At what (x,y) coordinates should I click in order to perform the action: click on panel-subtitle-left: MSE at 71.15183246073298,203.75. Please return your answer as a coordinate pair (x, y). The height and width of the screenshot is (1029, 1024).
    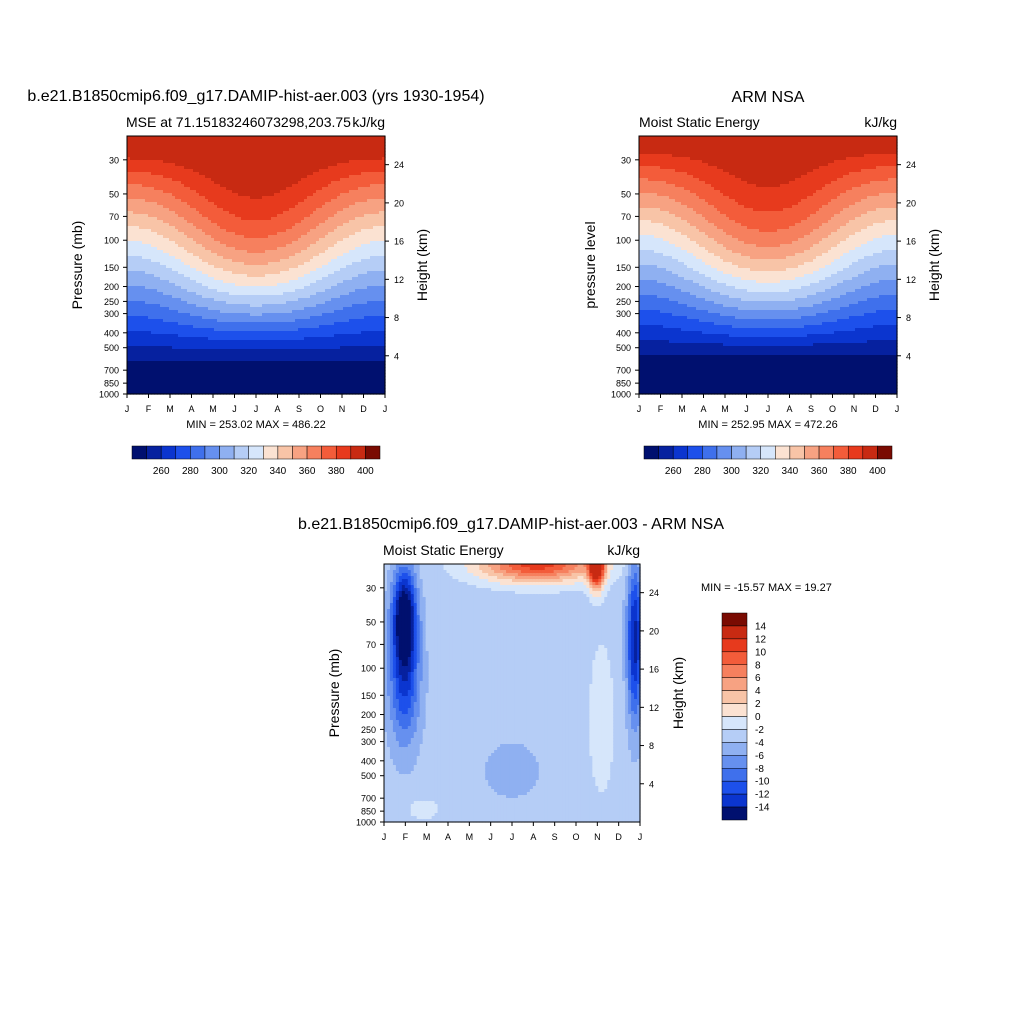
    Looking at the image, I should click on (238, 122).